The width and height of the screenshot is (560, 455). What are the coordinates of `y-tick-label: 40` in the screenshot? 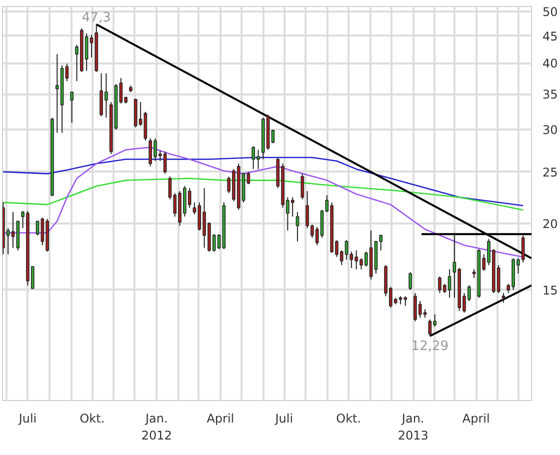 It's located at (550, 63).